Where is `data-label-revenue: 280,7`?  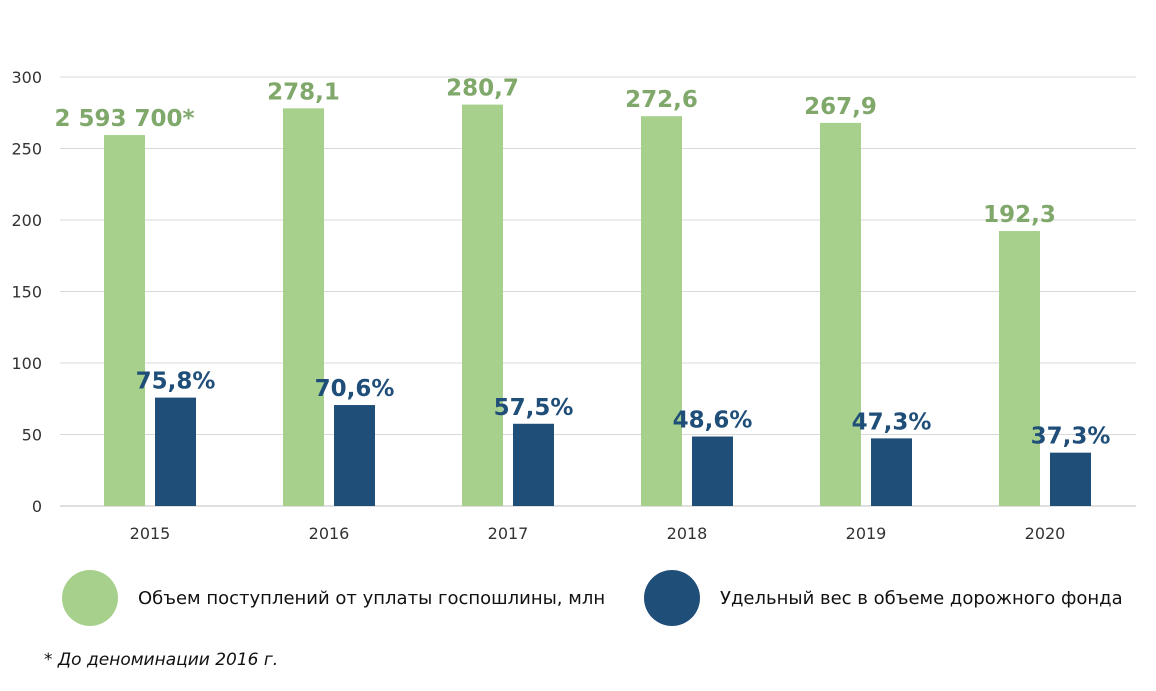
data-label-revenue: 280,7 is located at coordinates (482, 89).